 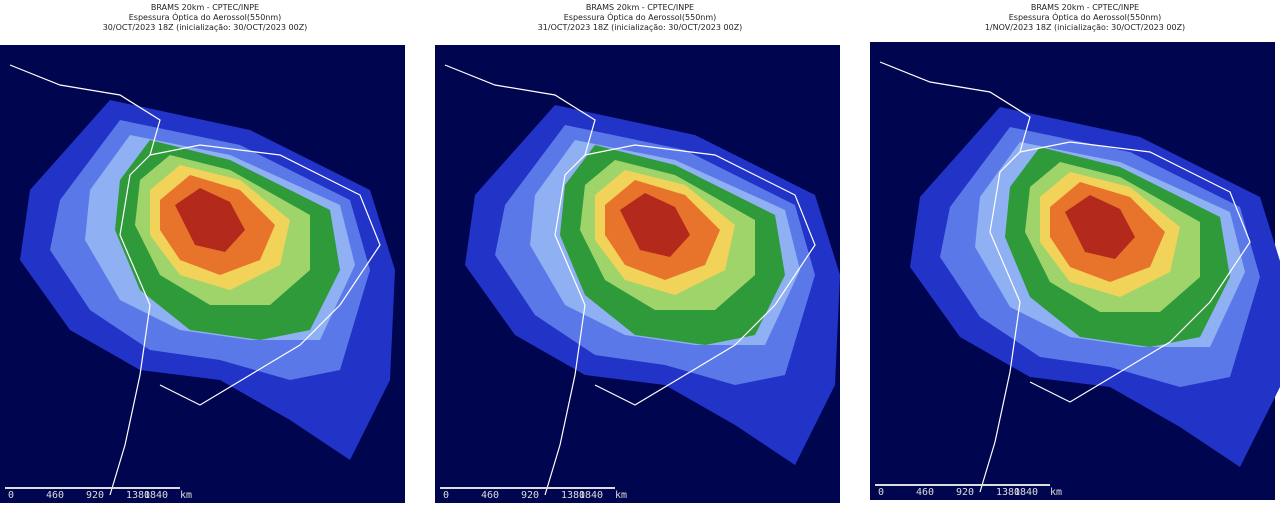 What do you see at coordinates (205, 27) in the screenshot?
I see `panel-title: 30/OCT/2023 18Z (inicialização` at bounding box center [205, 27].